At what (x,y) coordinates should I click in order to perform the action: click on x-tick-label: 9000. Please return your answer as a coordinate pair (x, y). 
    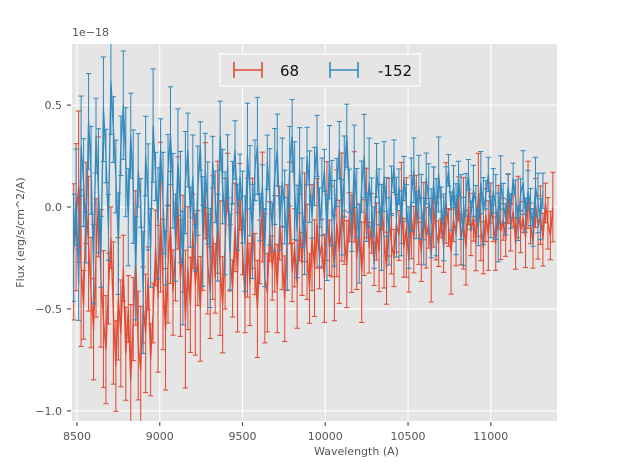
    Looking at the image, I should click on (160, 436).